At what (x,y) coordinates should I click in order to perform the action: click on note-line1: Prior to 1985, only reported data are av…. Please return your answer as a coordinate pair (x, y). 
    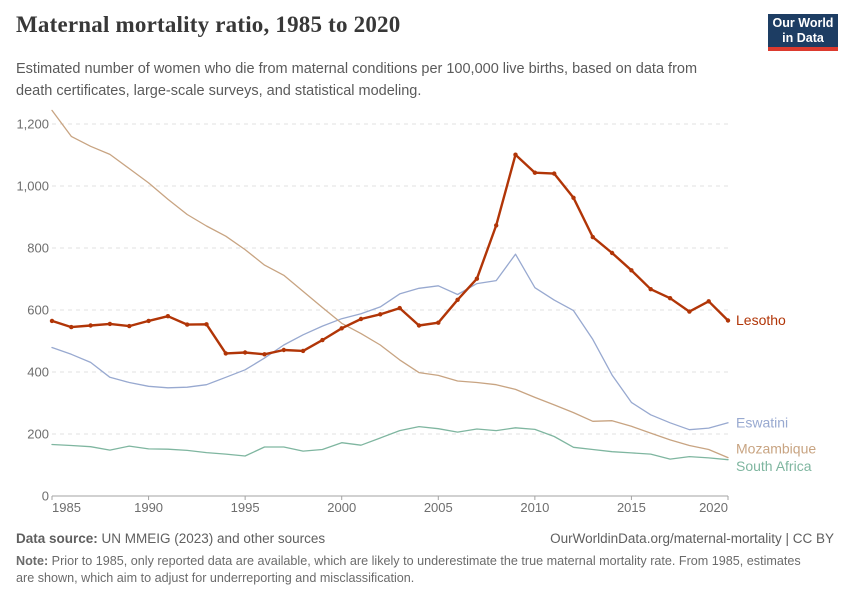
    Looking at the image, I should click on (424, 561).